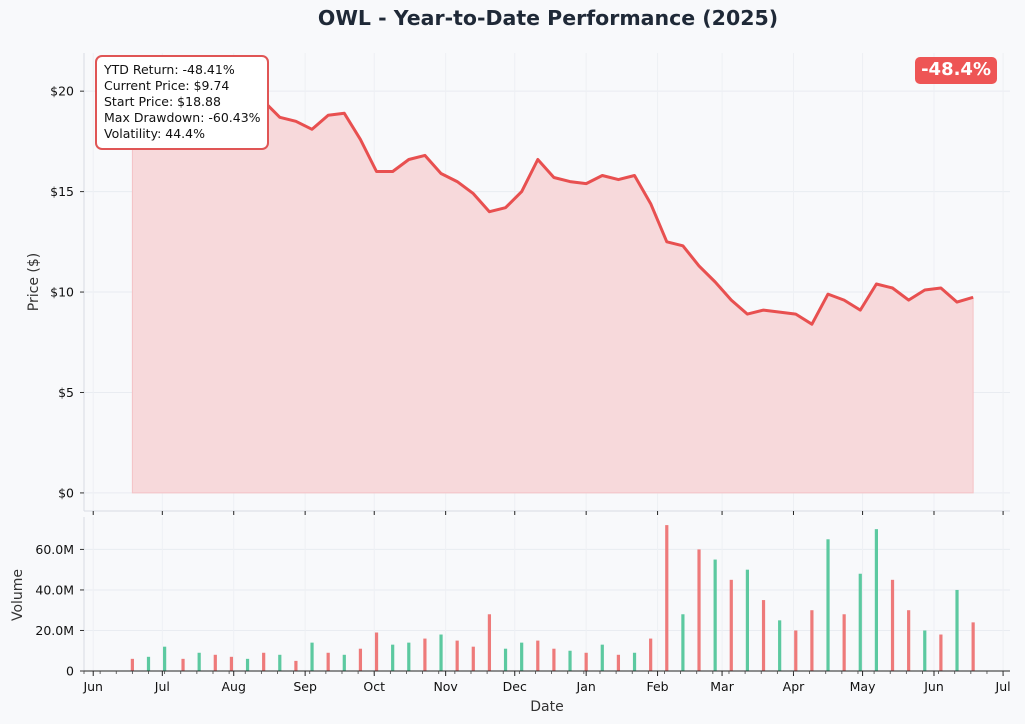 The width and height of the screenshot is (1025, 724). Describe the element at coordinates (62, 91) in the screenshot. I see `price-ytick-label: $20` at that location.